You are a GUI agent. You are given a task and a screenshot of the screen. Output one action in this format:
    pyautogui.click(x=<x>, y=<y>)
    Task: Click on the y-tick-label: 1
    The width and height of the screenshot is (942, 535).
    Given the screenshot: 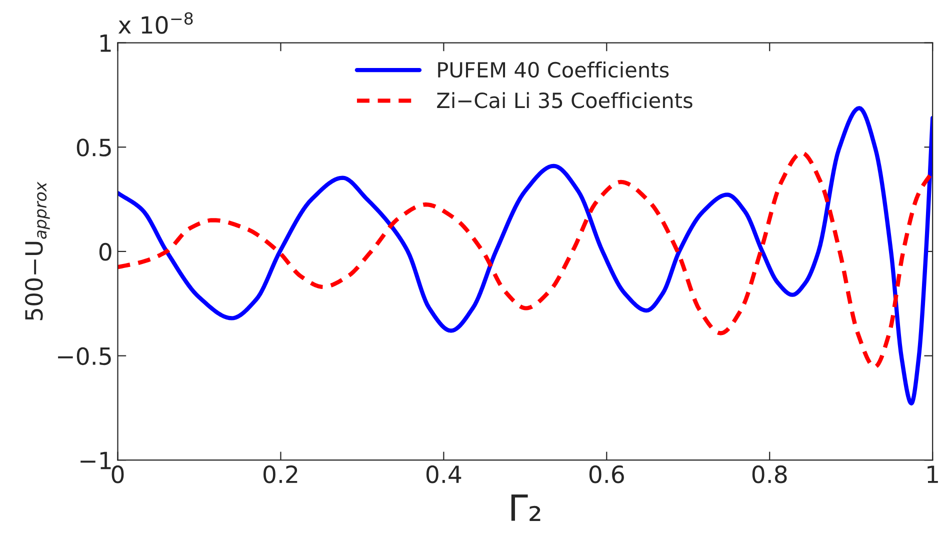 What is the action you would take?
    pyautogui.click(x=105, y=43)
    